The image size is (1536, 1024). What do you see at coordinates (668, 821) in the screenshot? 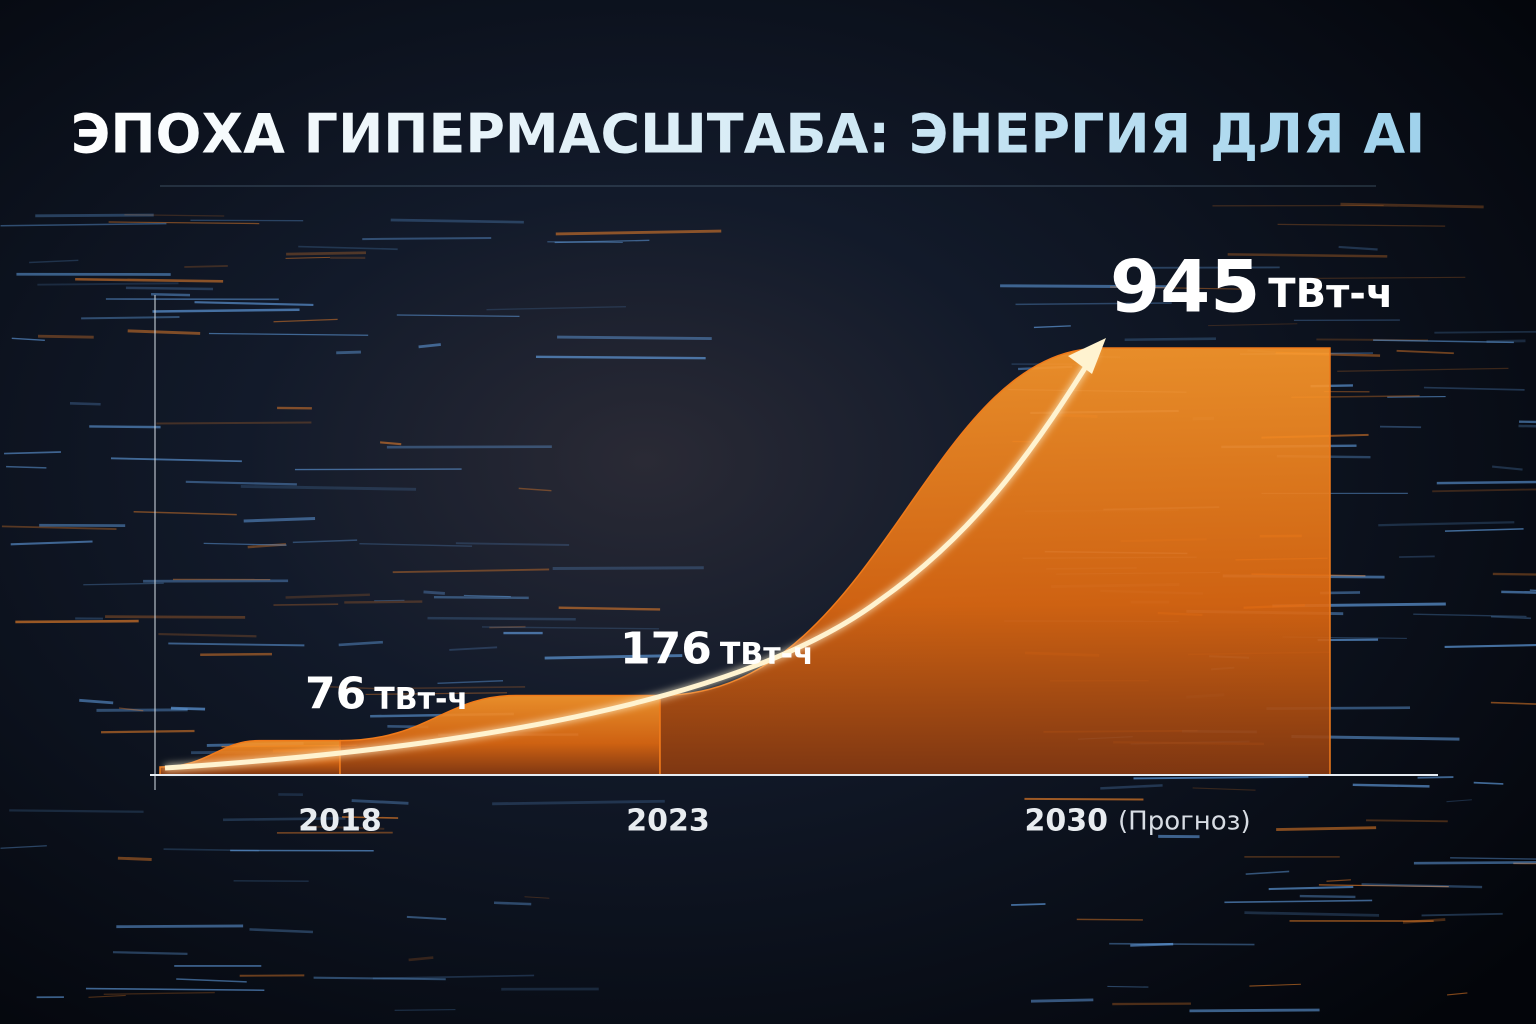
I see `x-tick-label: 2023` at bounding box center [668, 821].